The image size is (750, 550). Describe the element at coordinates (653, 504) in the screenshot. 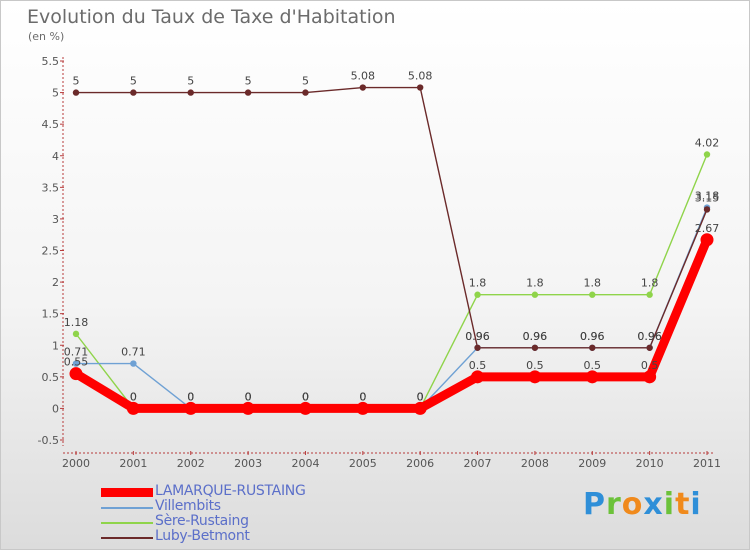

I see `logo-letter: x` at that location.